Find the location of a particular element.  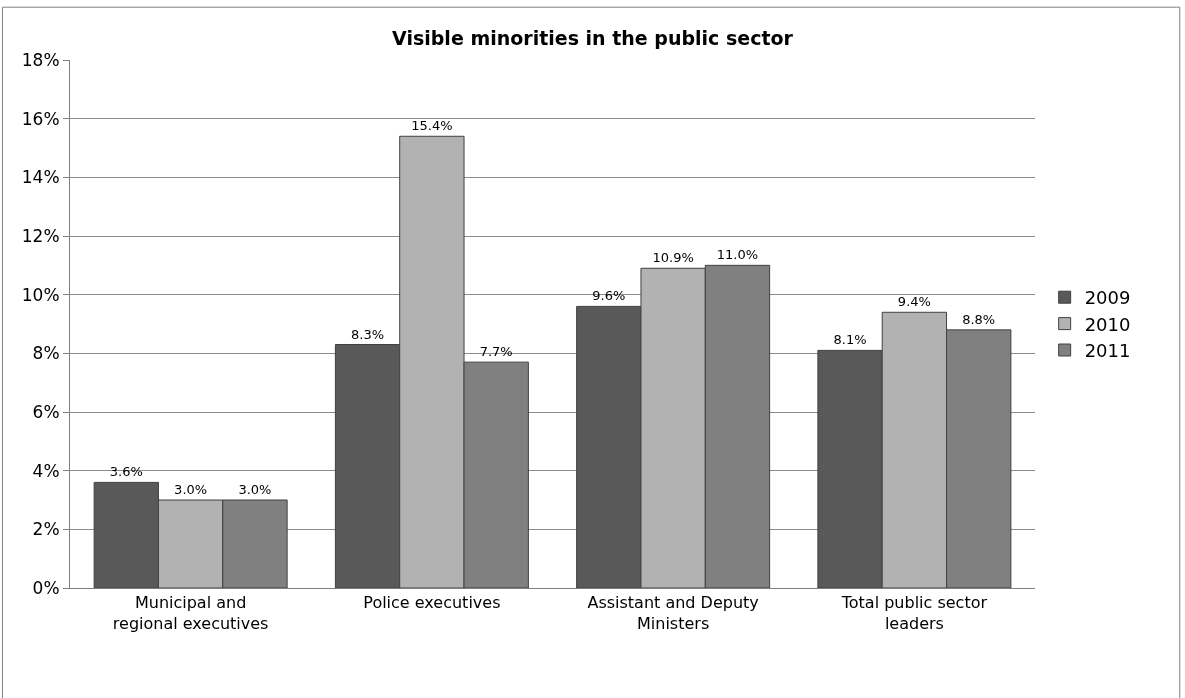

y-tick-label: 14% is located at coordinates (40, 177).